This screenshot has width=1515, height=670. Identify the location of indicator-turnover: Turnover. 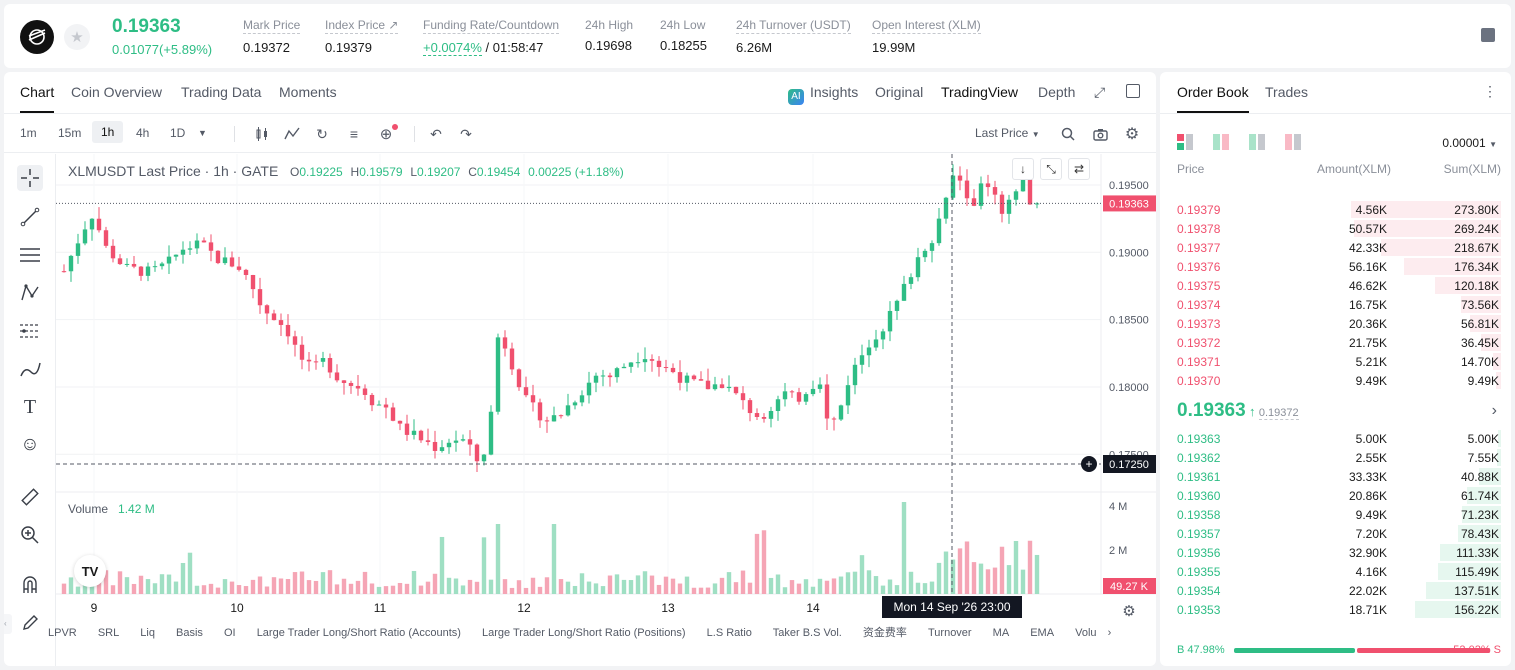
(949, 633).